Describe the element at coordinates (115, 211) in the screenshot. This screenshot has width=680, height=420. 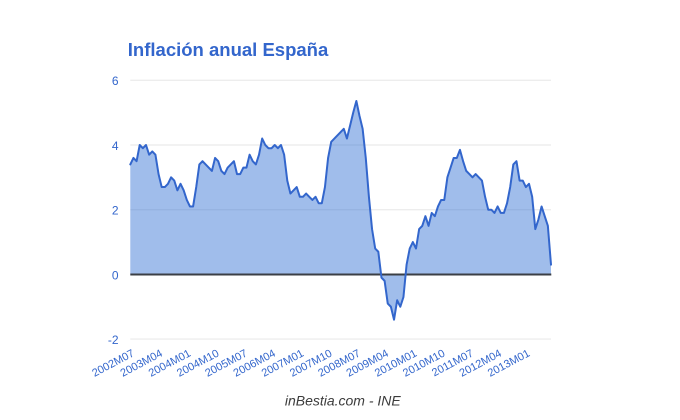
I see `svg-text: 2` at that location.